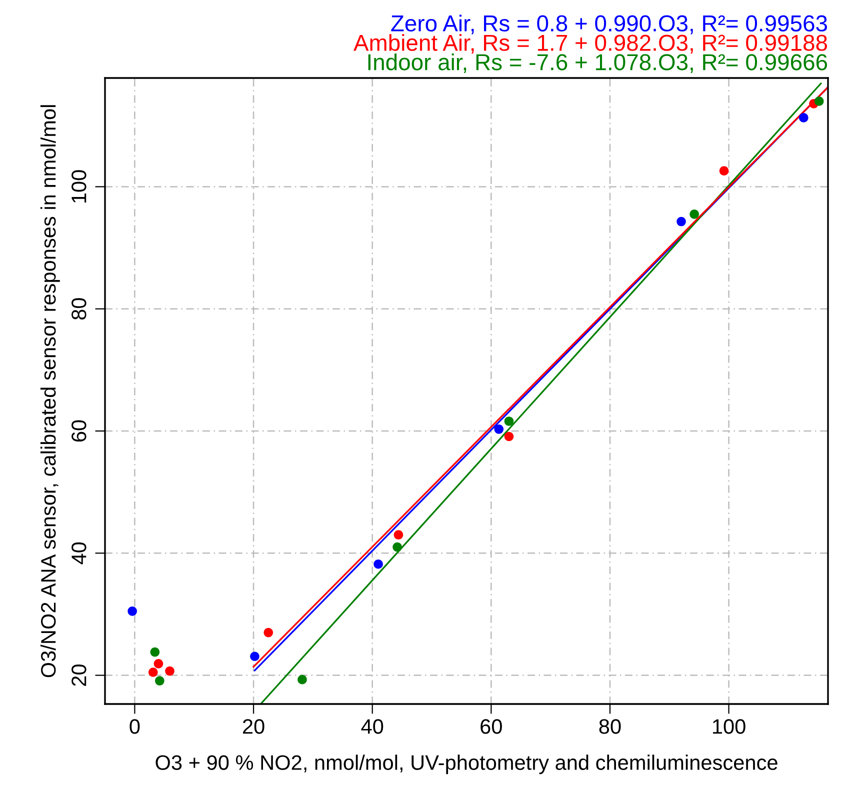 The height and width of the screenshot is (801, 853). I want to click on x-tick-label: 0, so click(135, 726).